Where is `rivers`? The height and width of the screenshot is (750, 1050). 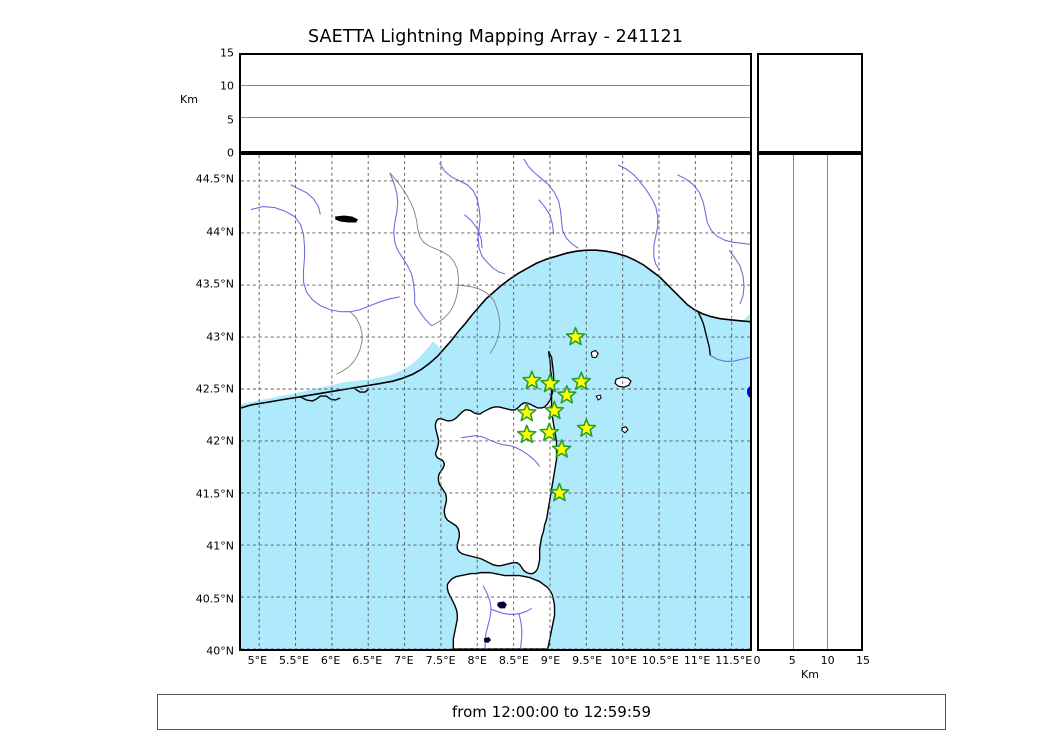 rivers is located at coordinates (500, 260).